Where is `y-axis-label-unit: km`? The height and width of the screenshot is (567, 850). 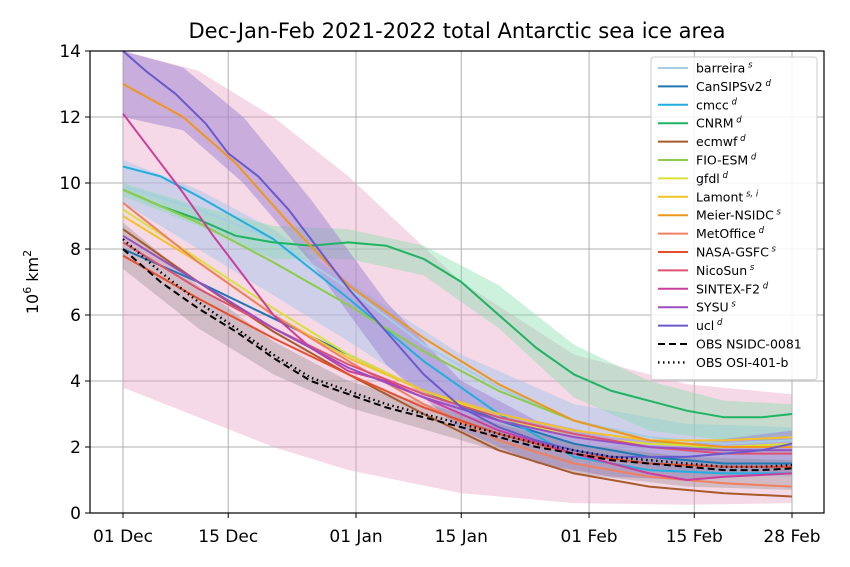 y-axis-label-unit: km is located at coordinates (32, 272).